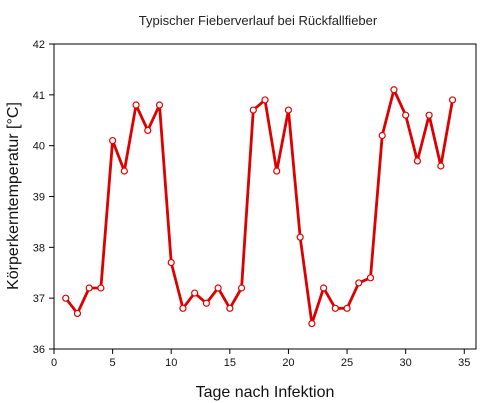  What do you see at coordinates (171, 363) in the screenshot?
I see `x-tick-label: 10` at bounding box center [171, 363].